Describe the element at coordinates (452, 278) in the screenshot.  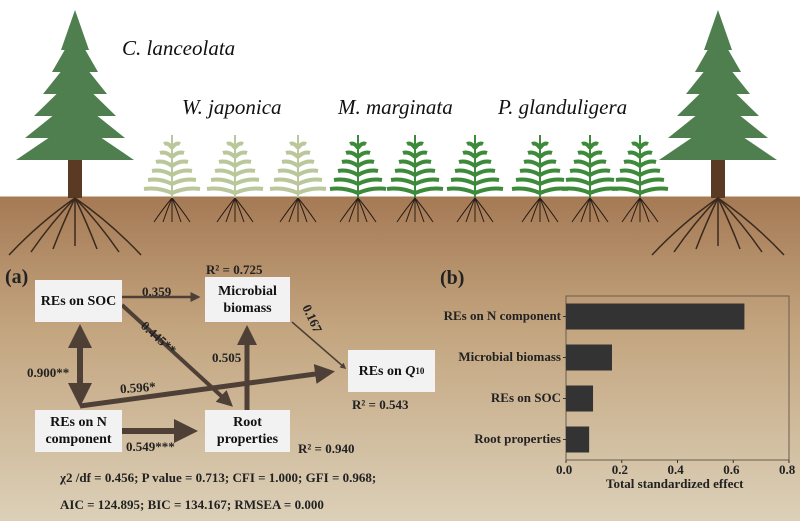
I see `panel-b-label: (b)` at that location.